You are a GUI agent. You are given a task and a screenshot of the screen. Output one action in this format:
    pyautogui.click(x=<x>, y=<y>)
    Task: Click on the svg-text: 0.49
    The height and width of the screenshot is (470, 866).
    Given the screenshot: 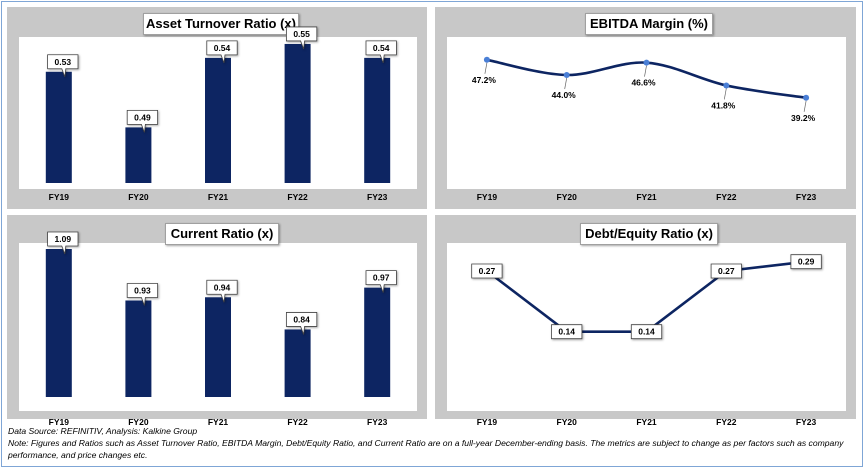 What is the action you would take?
    pyautogui.click(x=142, y=117)
    